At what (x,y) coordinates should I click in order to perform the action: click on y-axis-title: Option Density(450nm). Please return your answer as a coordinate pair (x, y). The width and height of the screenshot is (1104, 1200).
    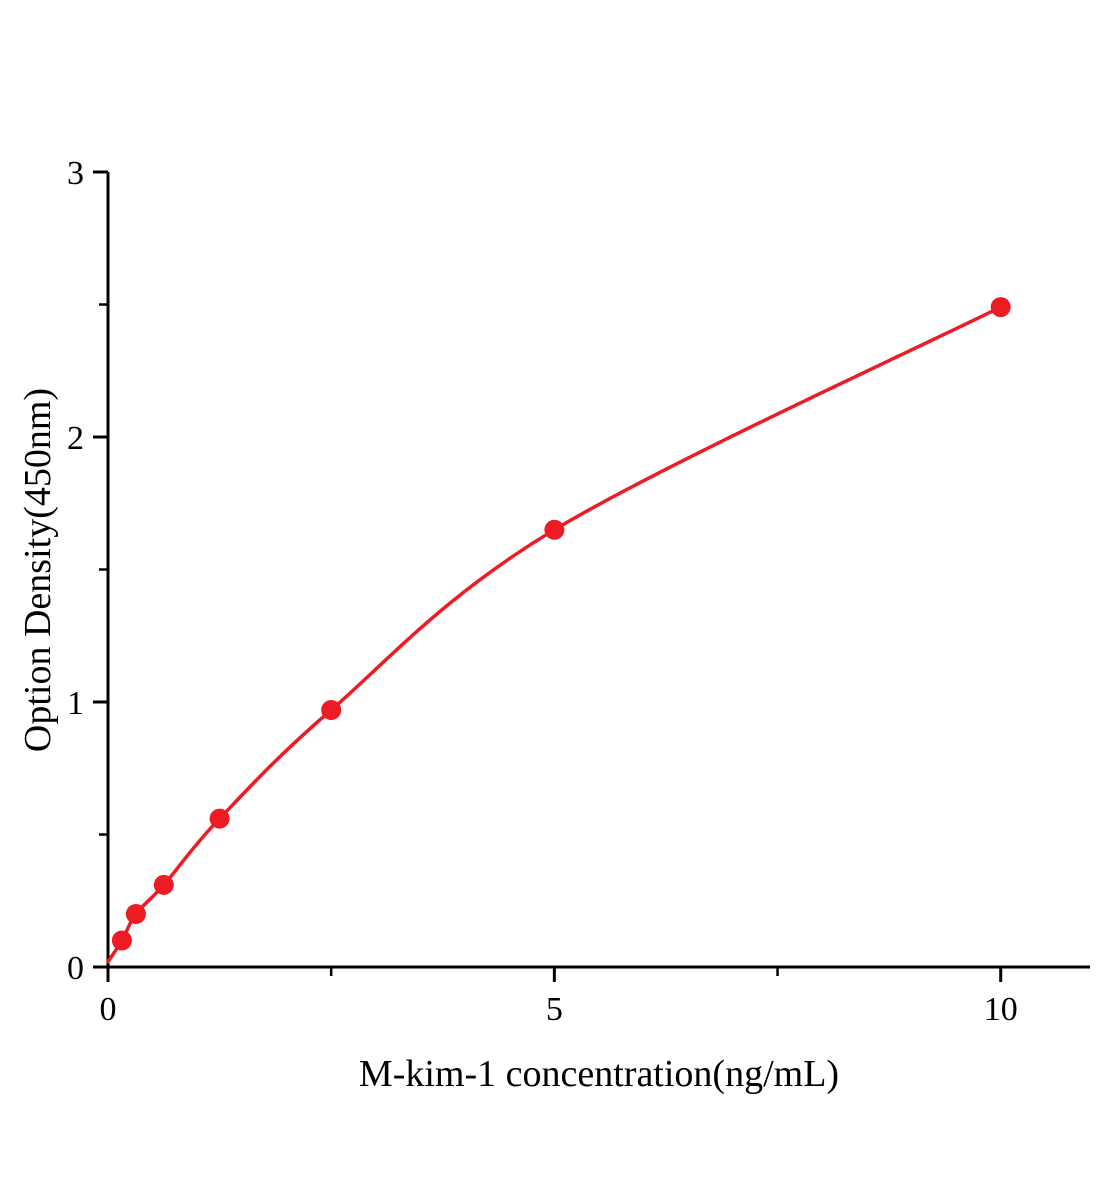
    Looking at the image, I should click on (38, 570).